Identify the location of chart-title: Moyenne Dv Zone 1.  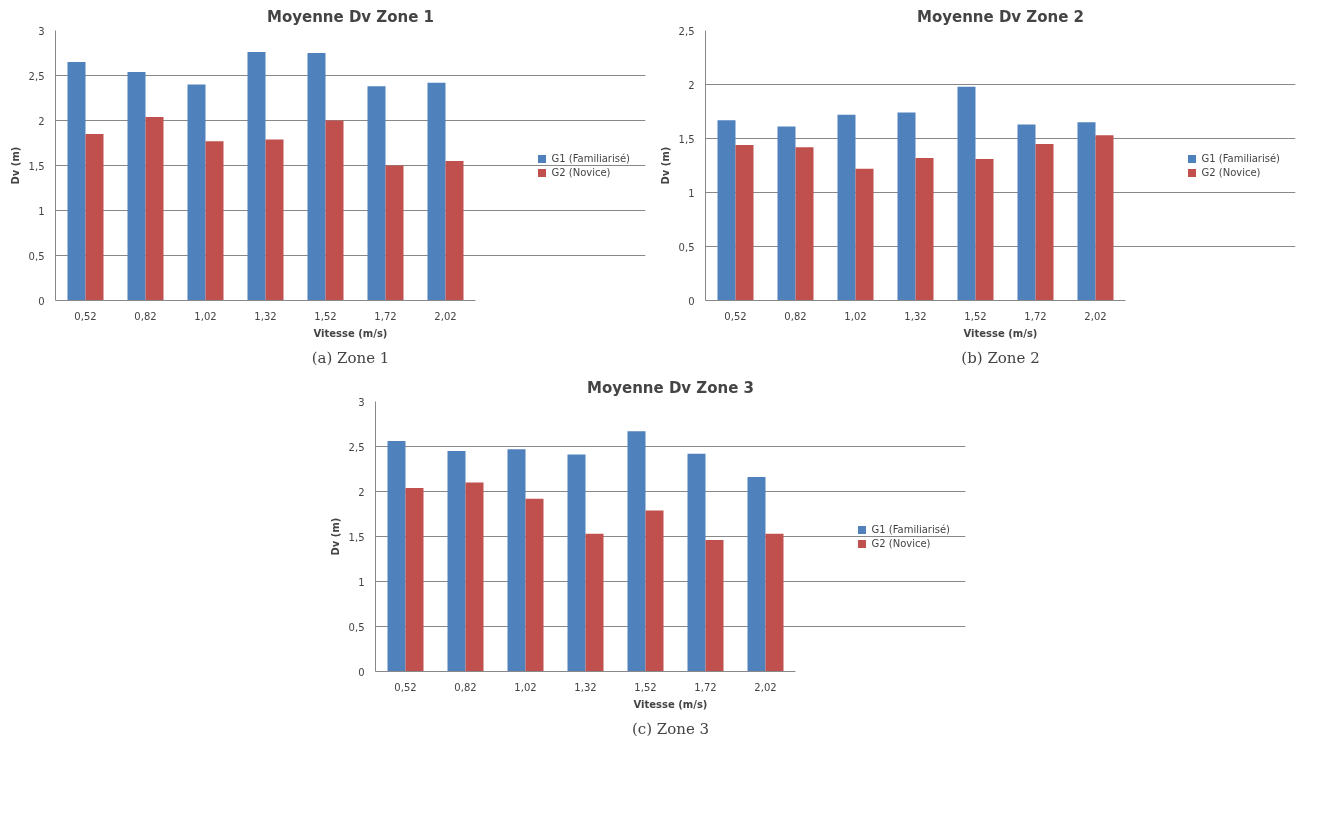
(350, 16).